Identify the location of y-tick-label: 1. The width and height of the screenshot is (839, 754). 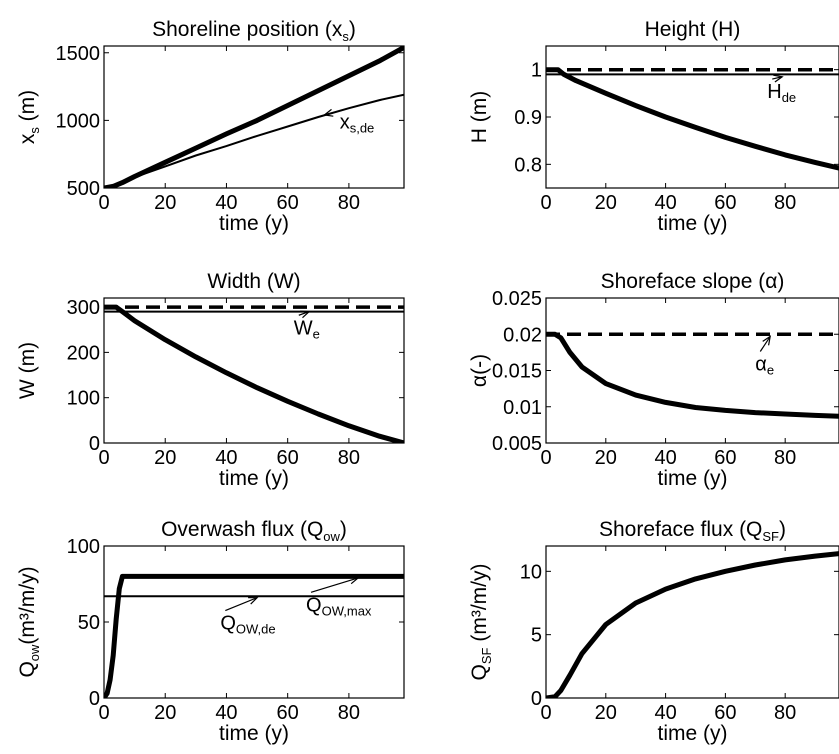
(536, 71).